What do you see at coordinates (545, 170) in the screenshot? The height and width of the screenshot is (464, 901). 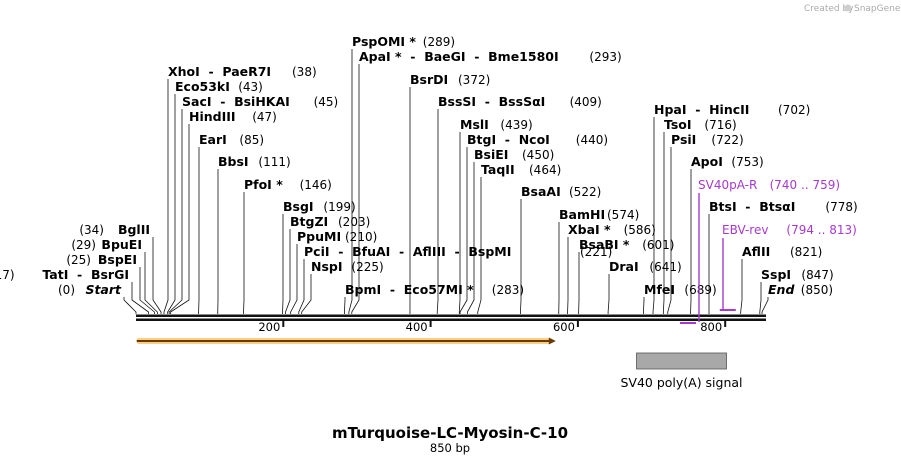 I see `site-position: (464)` at bounding box center [545, 170].